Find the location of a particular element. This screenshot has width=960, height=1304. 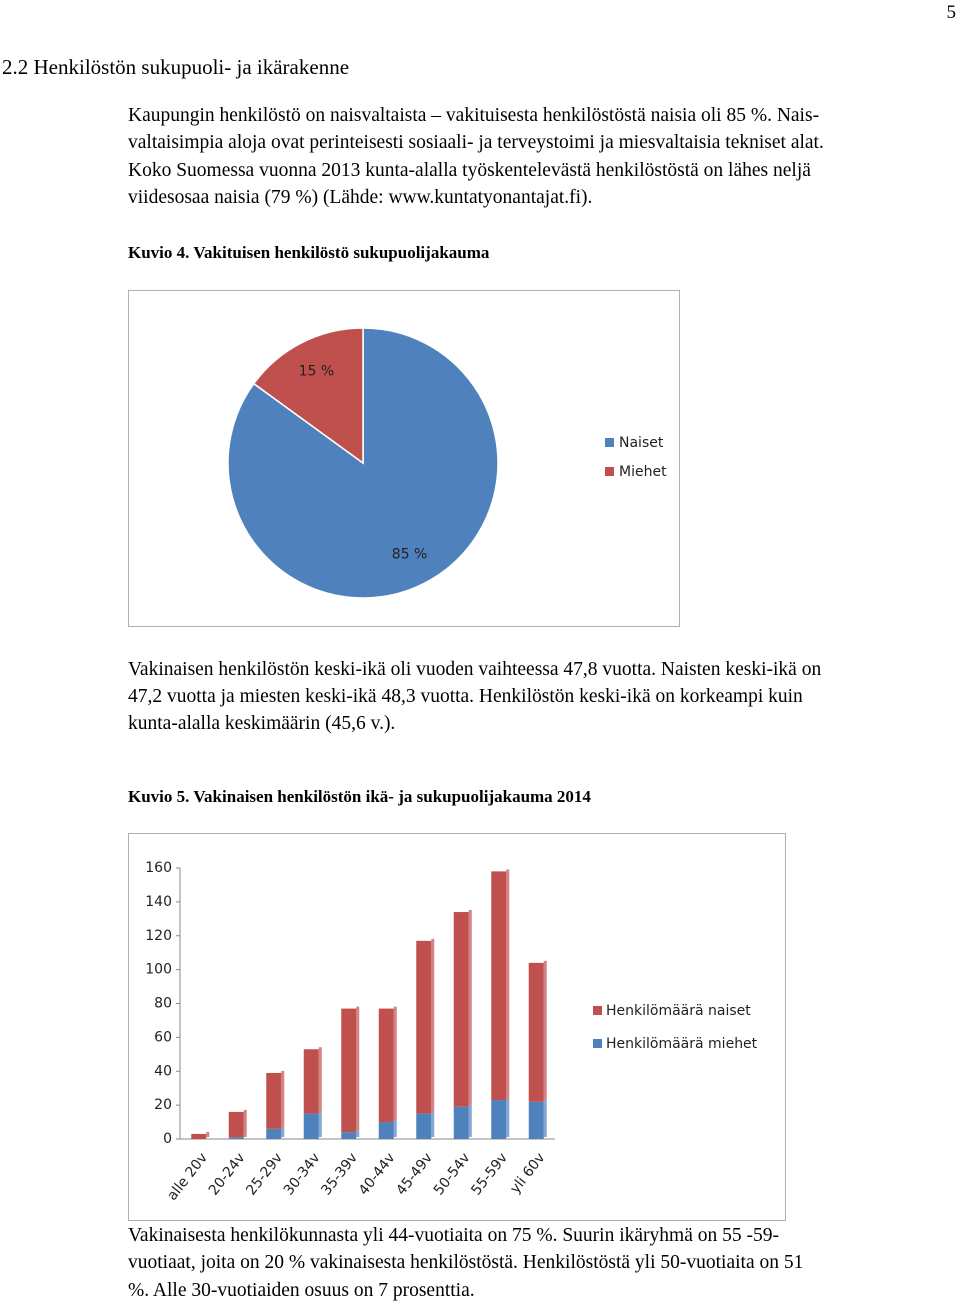

y-tick-label: 120 is located at coordinates (158, 936).